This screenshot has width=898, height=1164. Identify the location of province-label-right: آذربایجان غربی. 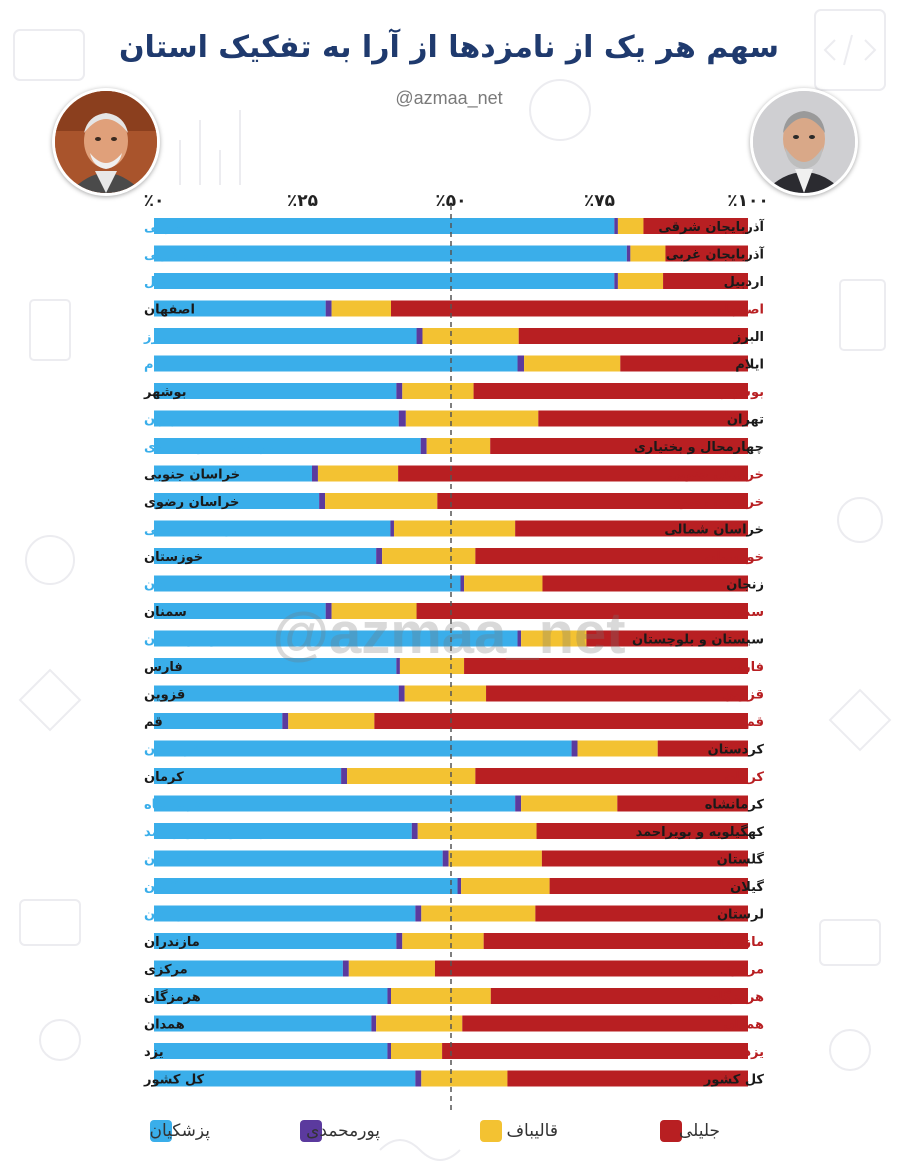
(715, 254).